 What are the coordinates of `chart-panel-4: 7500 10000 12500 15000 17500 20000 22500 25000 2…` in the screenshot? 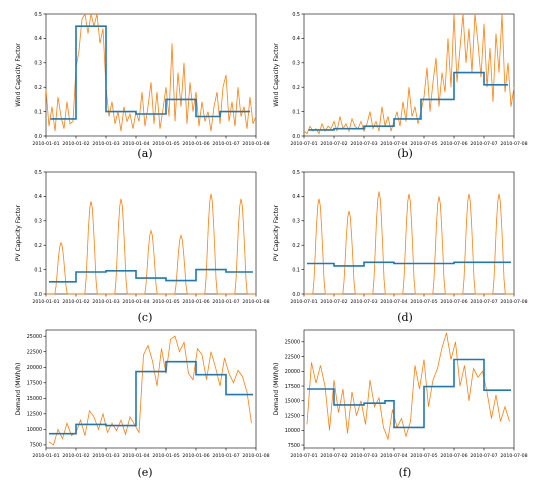 It's located at (142, 394).